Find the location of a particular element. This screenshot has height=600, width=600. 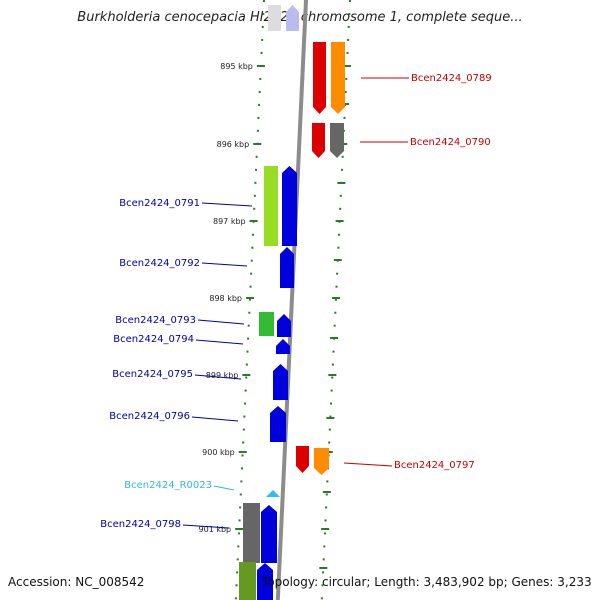

kbp-label: 900 kbp is located at coordinates (218, 452).